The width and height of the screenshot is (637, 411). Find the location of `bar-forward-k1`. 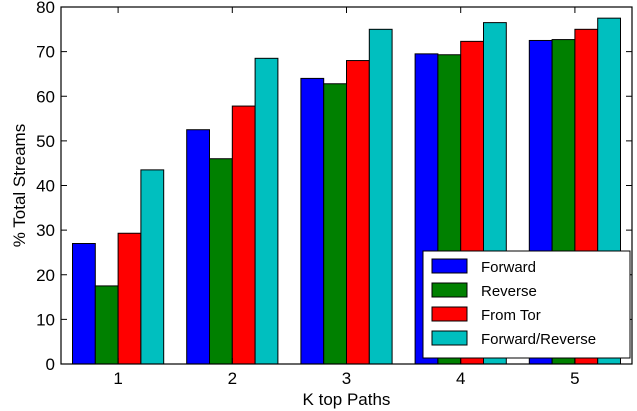

bar-forward-k1 is located at coordinates (84, 304).